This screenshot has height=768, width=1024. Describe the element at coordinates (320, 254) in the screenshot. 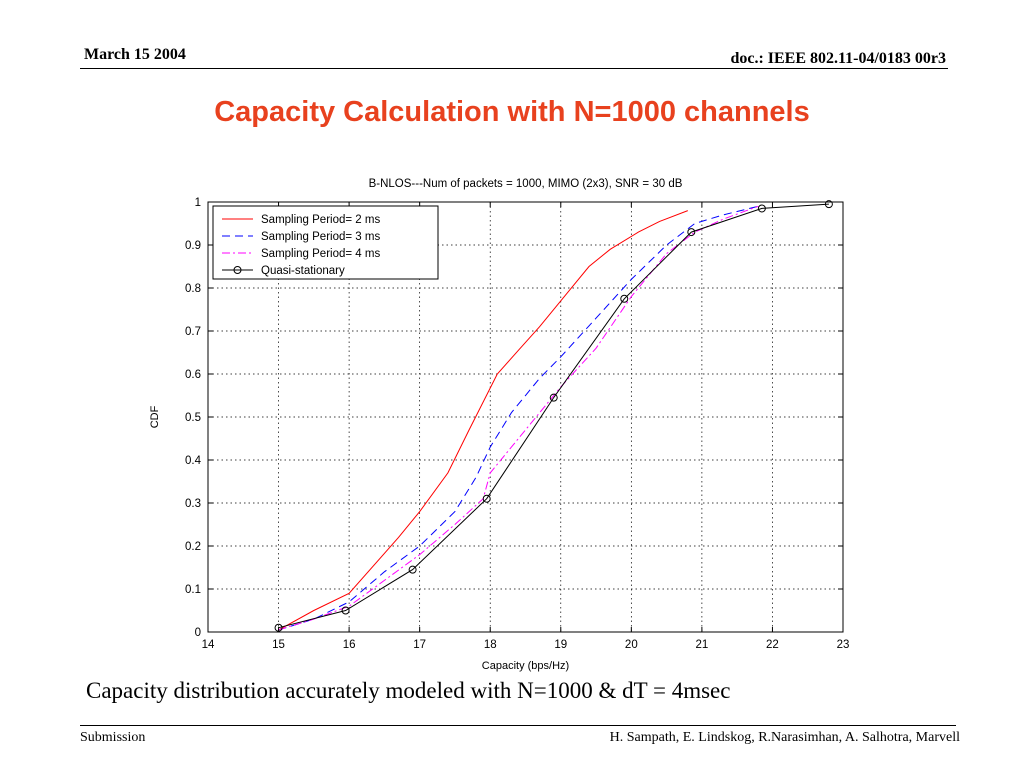

I see `legend-label: Sampling Period= 4 ms` at that location.